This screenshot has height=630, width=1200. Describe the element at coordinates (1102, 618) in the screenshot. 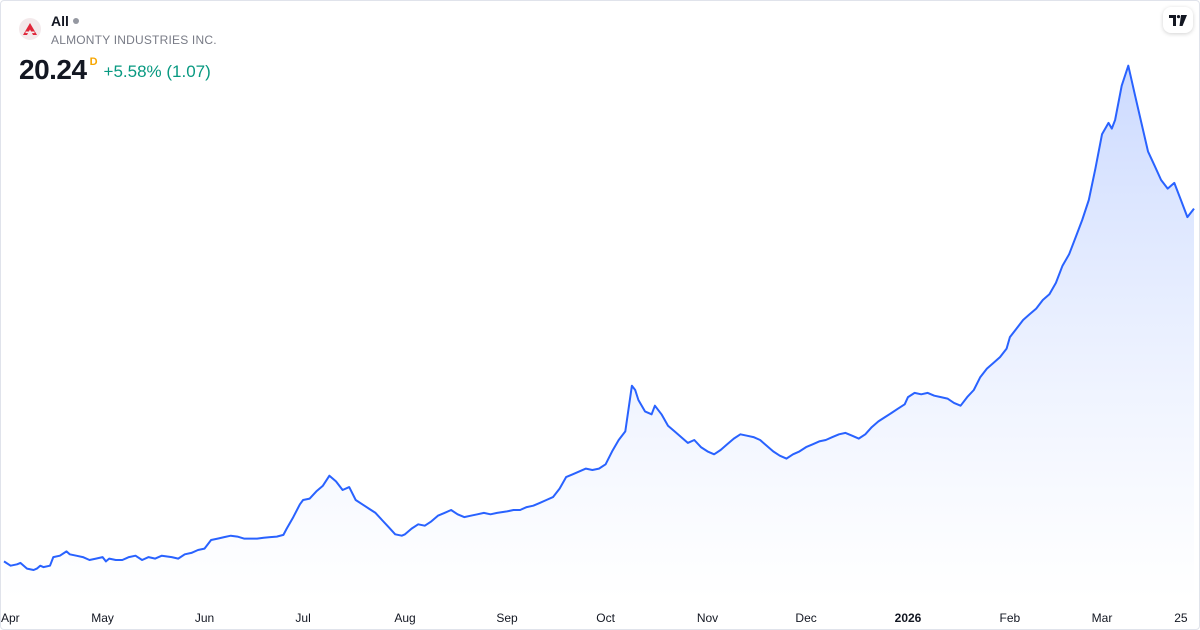

I see `x-tick-label: Mar` at that location.